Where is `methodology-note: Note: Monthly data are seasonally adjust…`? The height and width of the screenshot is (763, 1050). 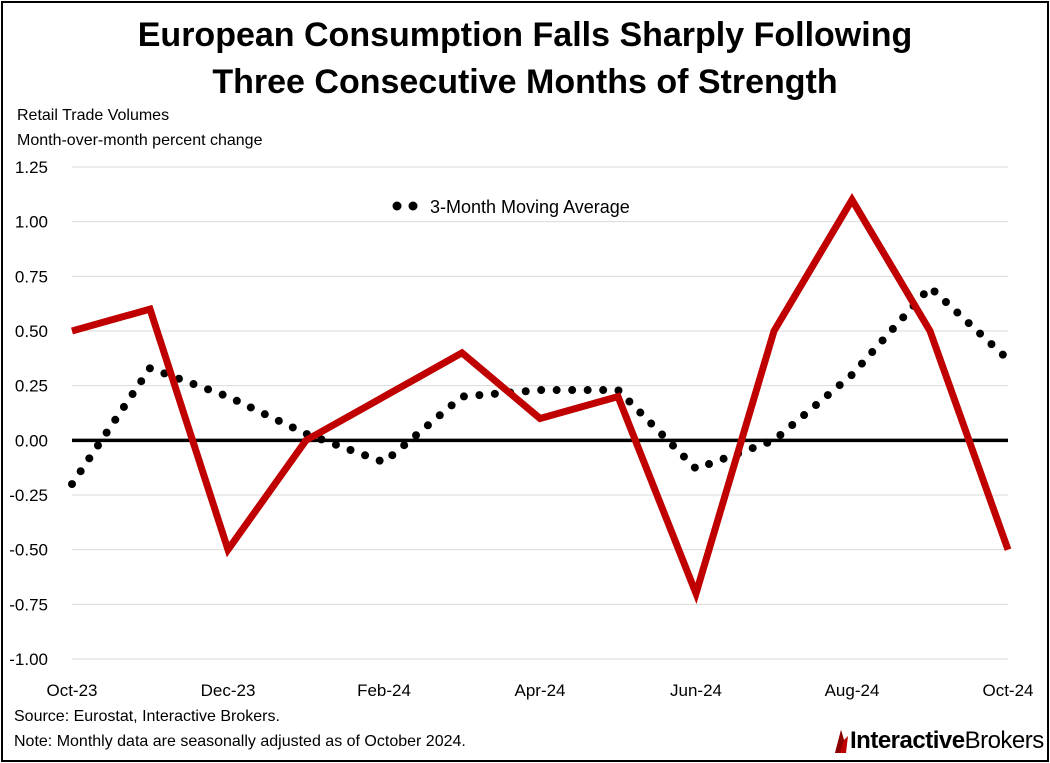
methodology-note: Note: Monthly data are seasonally adjust… is located at coordinates (240, 741).